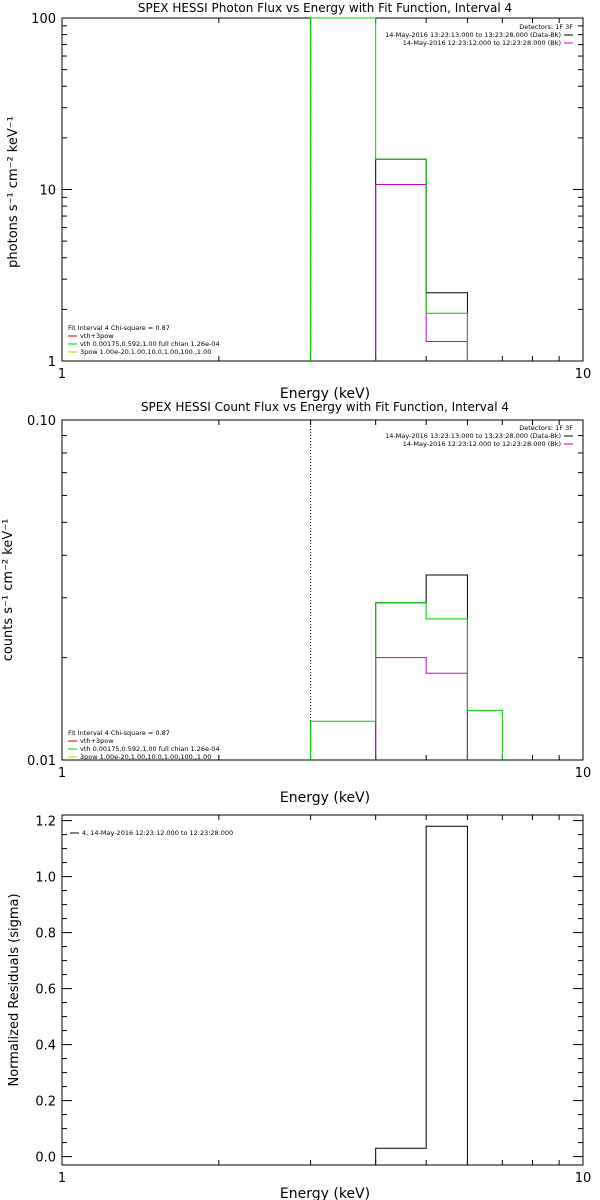 This screenshot has width=600, height=1200. What do you see at coordinates (45, 878) in the screenshot?
I see `y-tick-label: 1.0` at bounding box center [45, 878].